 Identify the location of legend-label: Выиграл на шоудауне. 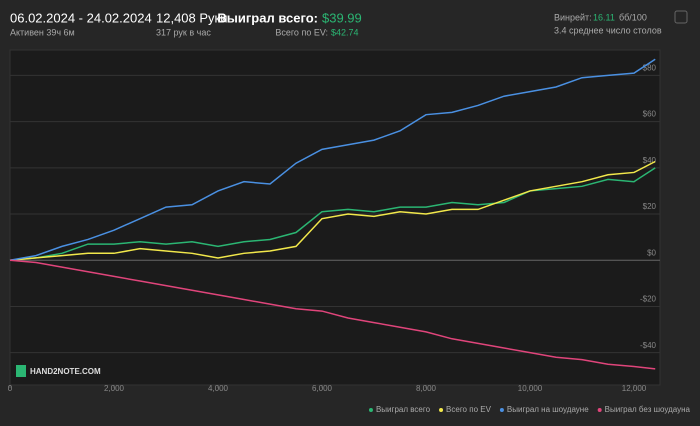
(548, 409).